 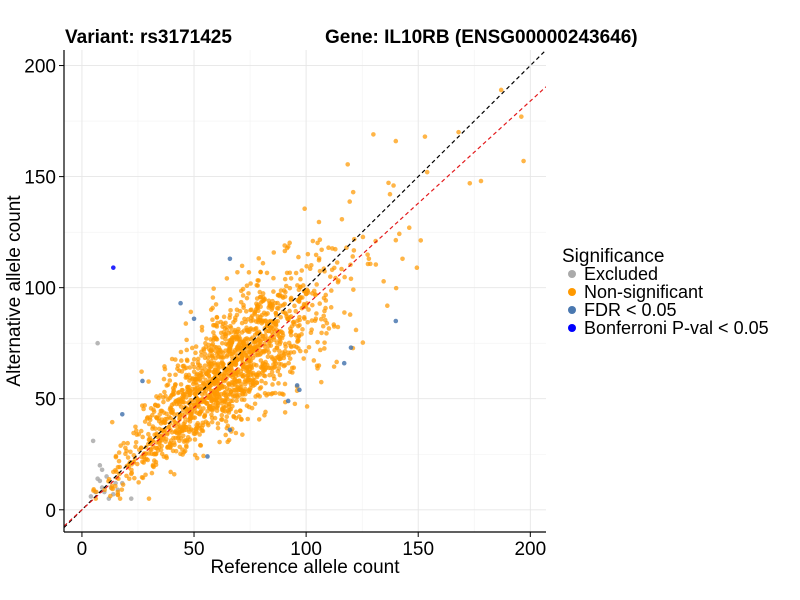 What do you see at coordinates (635, 292) in the screenshot?
I see `legend-entry: Non-significant` at bounding box center [635, 292].